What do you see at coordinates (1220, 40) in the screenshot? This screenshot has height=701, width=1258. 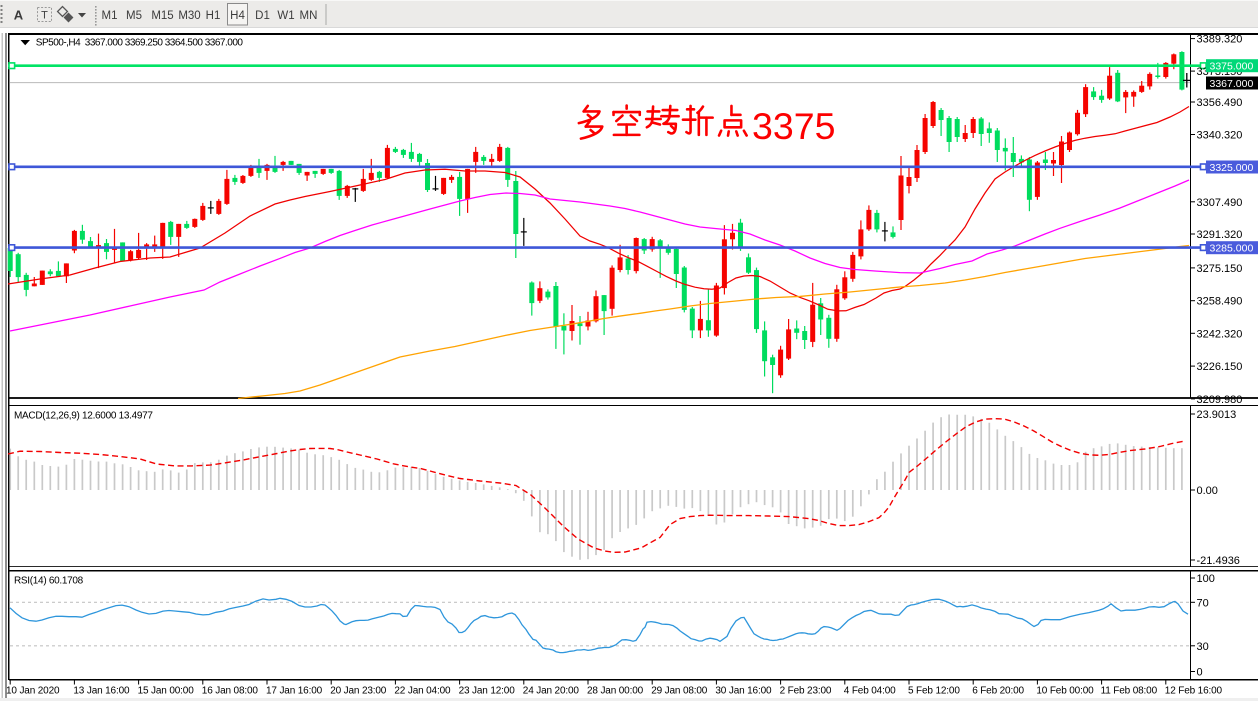 I see `svg-text: 3389.320` at bounding box center [1220, 40].